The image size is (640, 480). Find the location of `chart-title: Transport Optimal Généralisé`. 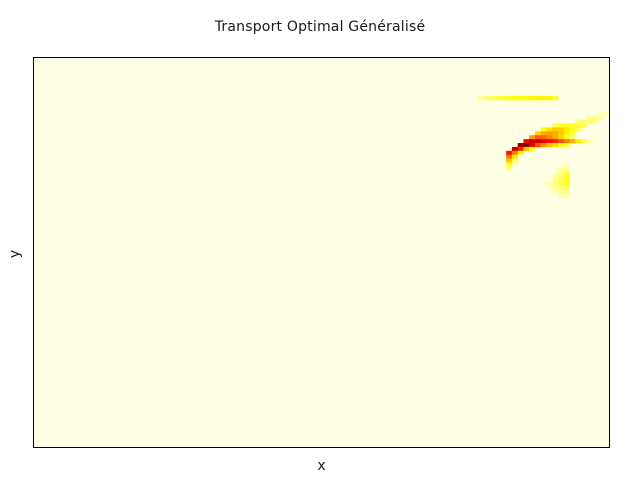

chart-title: Transport Optimal Généralisé is located at coordinates (320, 27).